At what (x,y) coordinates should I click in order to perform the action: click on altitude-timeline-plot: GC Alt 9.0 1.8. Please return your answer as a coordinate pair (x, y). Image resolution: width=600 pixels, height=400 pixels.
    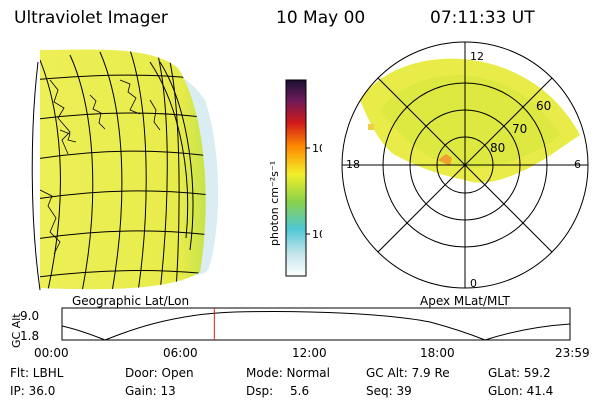
    Looking at the image, I should click on (290, 327).